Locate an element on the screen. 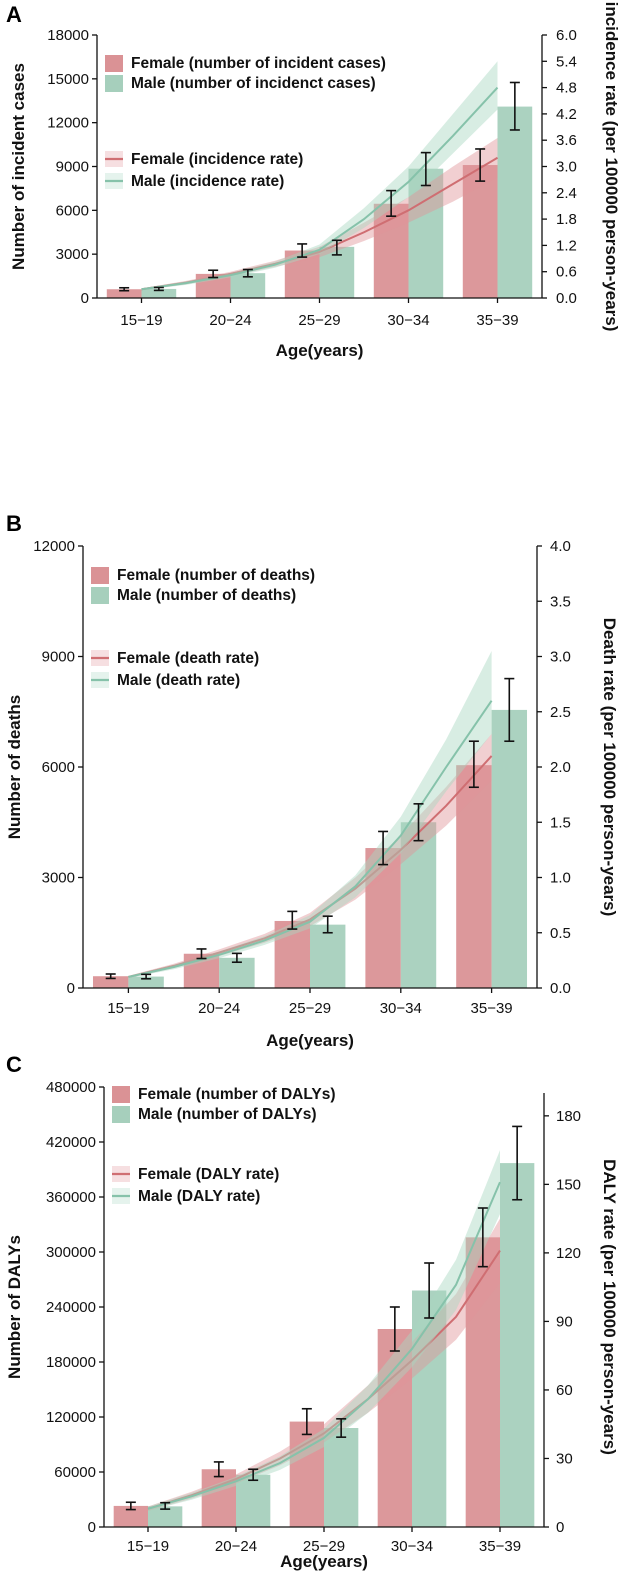 The height and width of the screenshot is (1575, 624). right-tick-label: 60 is located at coordinates (564, 1390).